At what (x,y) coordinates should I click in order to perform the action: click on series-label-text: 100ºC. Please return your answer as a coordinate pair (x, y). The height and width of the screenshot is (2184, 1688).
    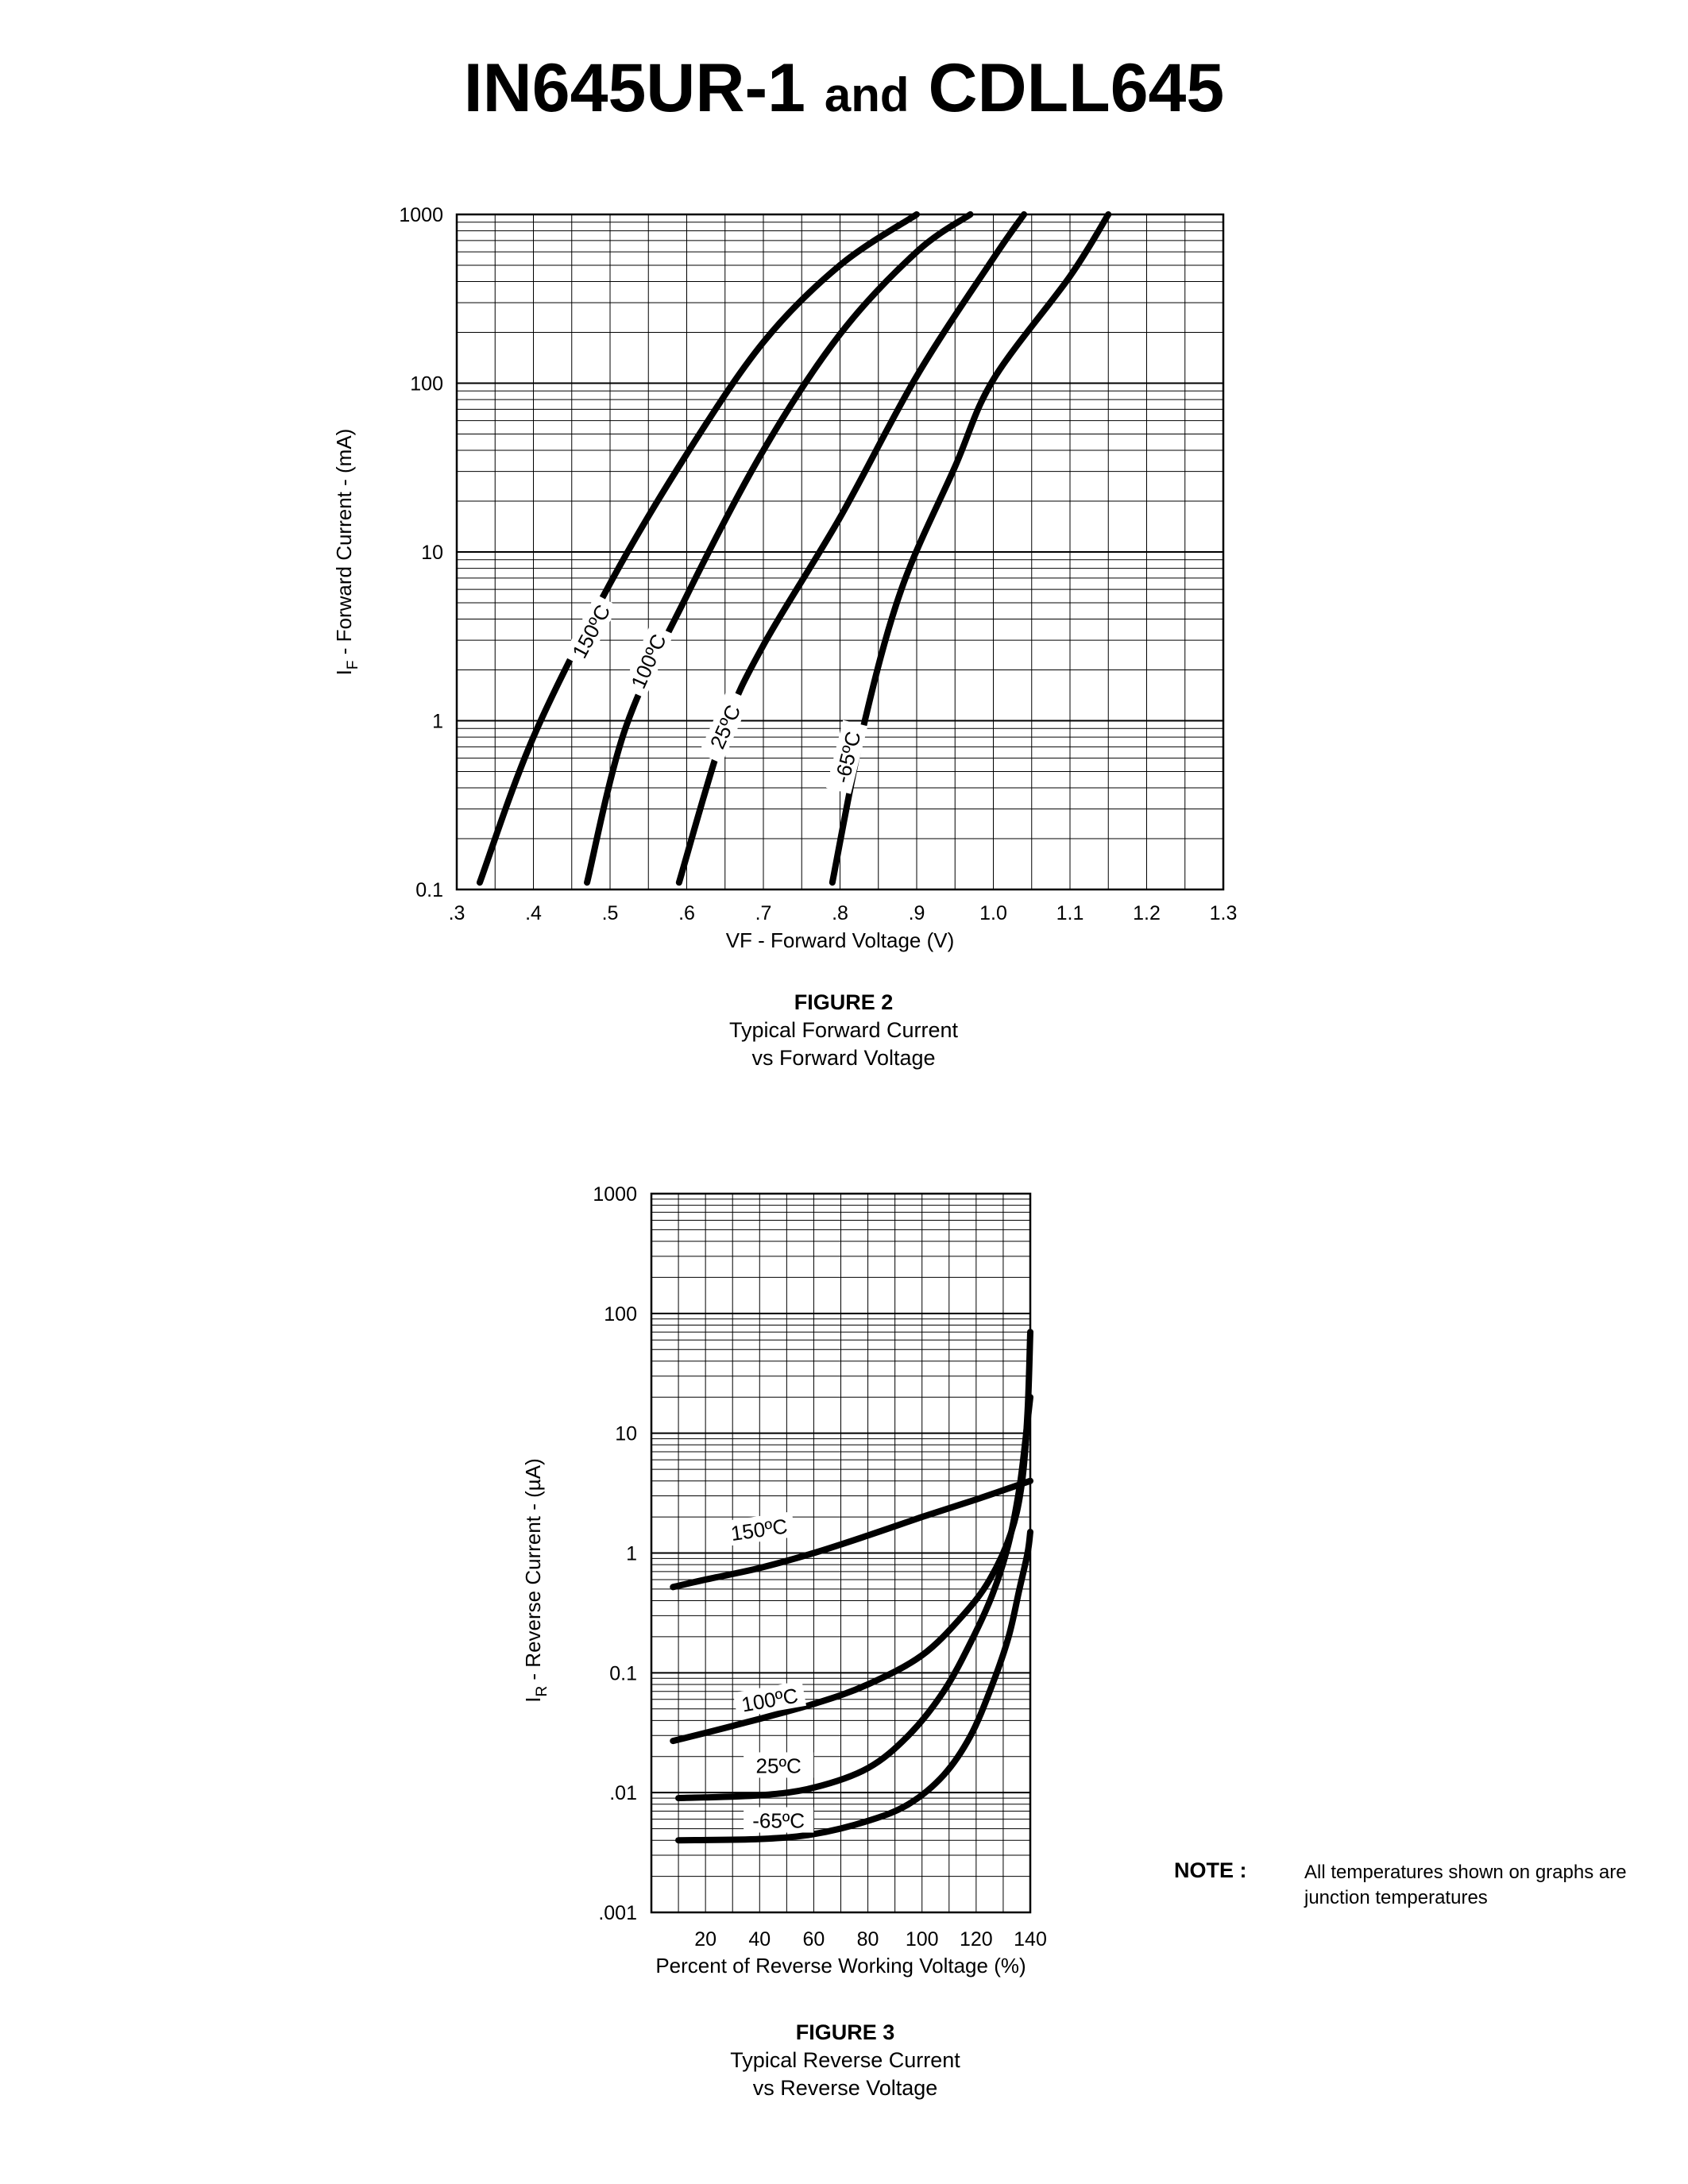
    Looking at the image, I should click on (649, 662).